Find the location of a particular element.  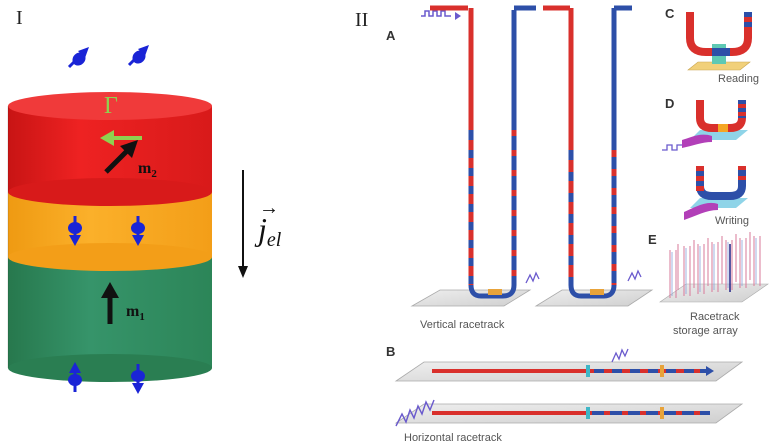

subpanel-c-caption: Reading is located at coordinates (738, 79).